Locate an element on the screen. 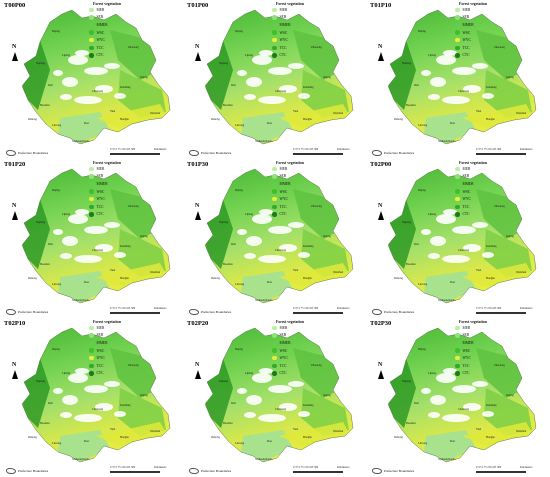 Image resolution: width=550 pixels, height=477 pixels. legend-label: MEB is located at coordinates (283, 327).